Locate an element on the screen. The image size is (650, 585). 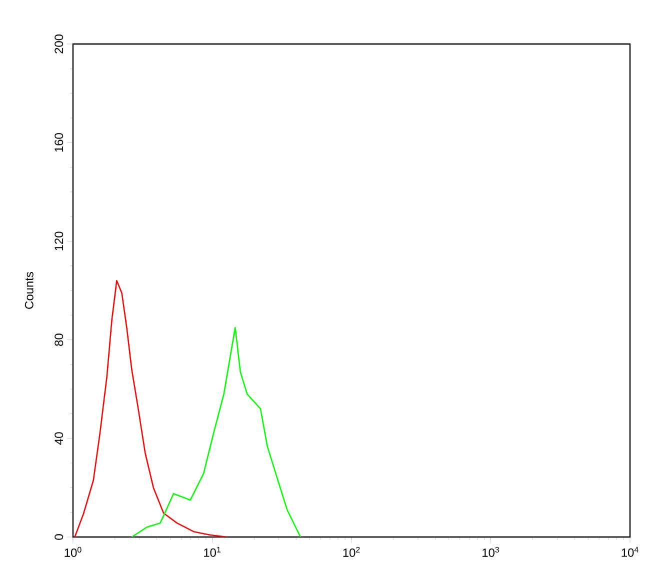
y-tick-label: 200 is located at coordinates (59, 44).